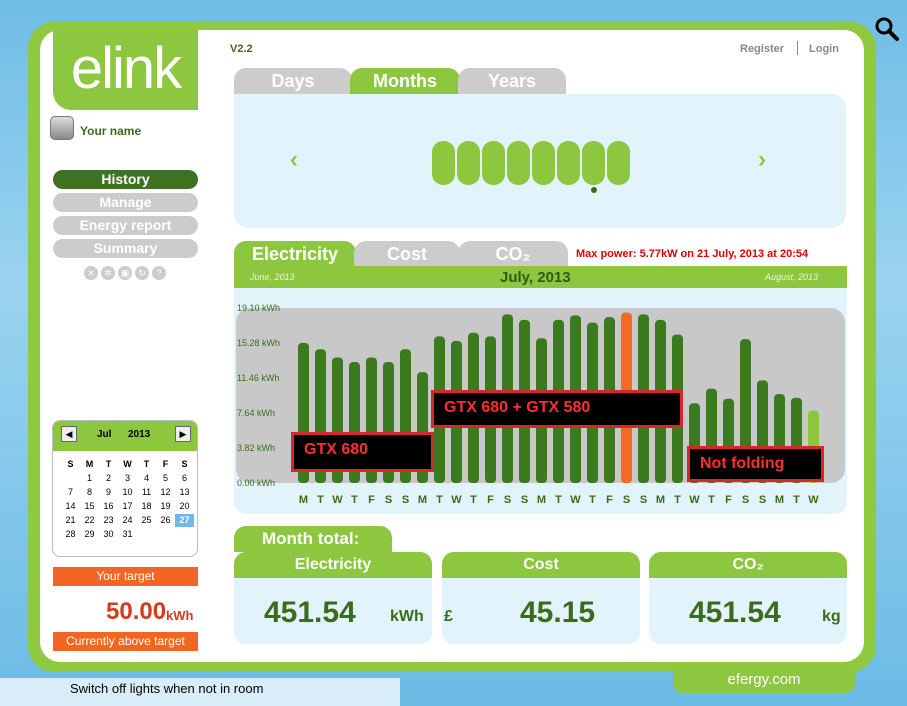 This screenshot has width=907, height=706. What do you see at coordinates (127, 492) in the screenshot?
I see `calendar-day: 10` at bounding box center [127, 492].